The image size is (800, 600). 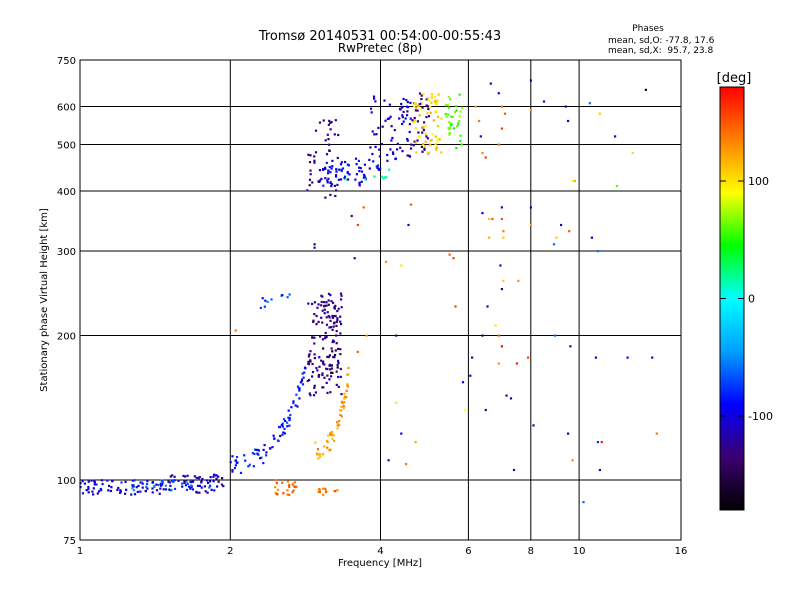 What do you see at coordinates (379, 36) in the screenshot?
I see `chart-title: Tromsø 20140531 00:54:00-00:55:43` at bounding box center [379, 36].